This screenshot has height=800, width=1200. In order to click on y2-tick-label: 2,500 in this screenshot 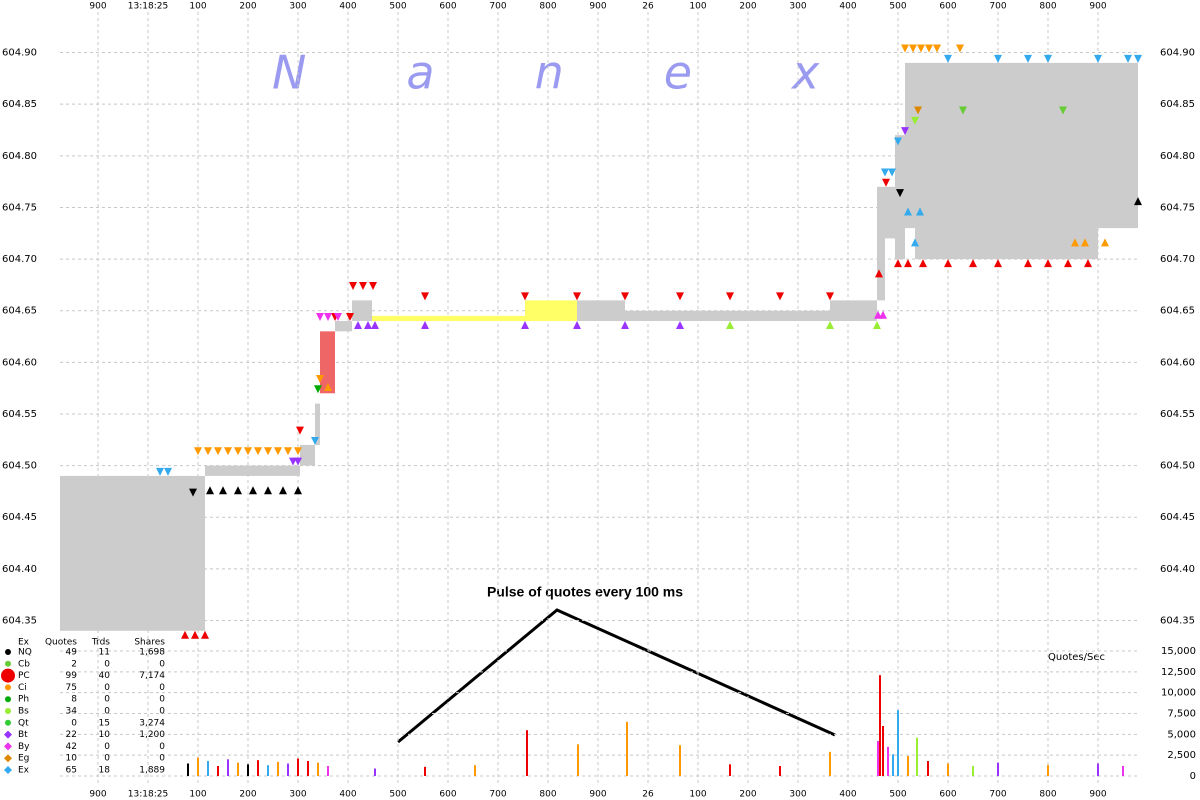, I will do `click(1181, 755)`.